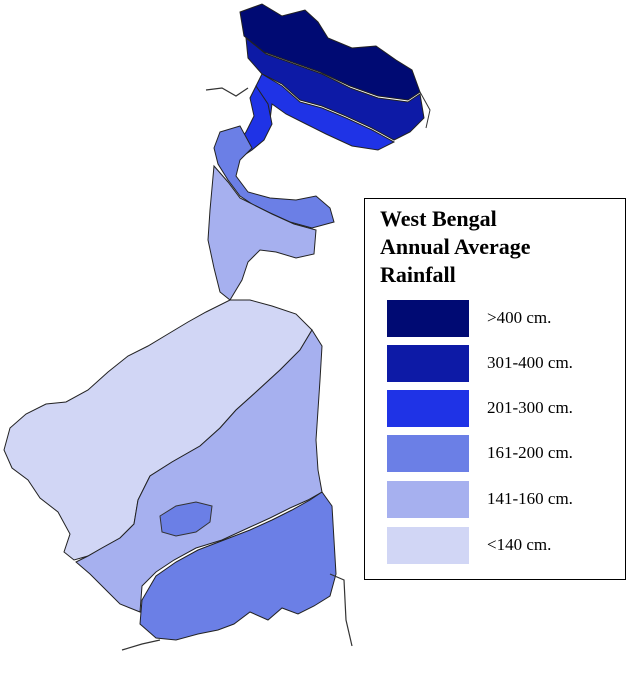 The width and height of the screenshot is (634, 673). What do you see at coordinates (341, 610) in the screenshot?
I see `river-line-east` at bounding box center [341, 610].